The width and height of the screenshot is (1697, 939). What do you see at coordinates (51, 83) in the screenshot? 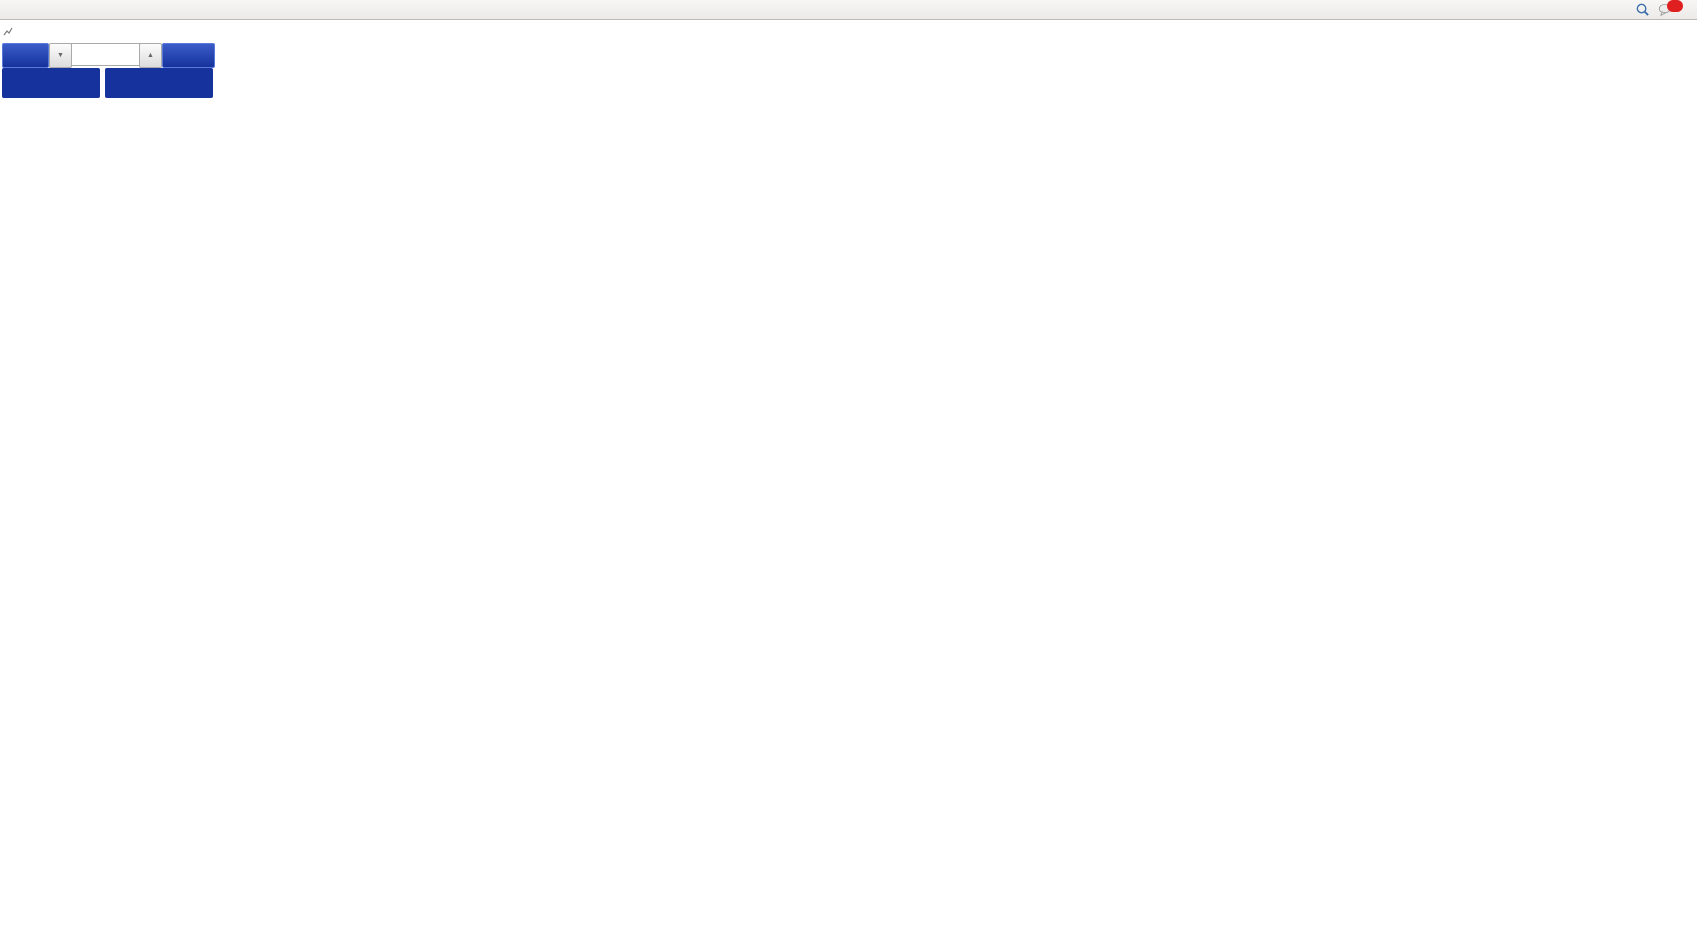
I see `sell-price-display` at bounding box center [51, 83].